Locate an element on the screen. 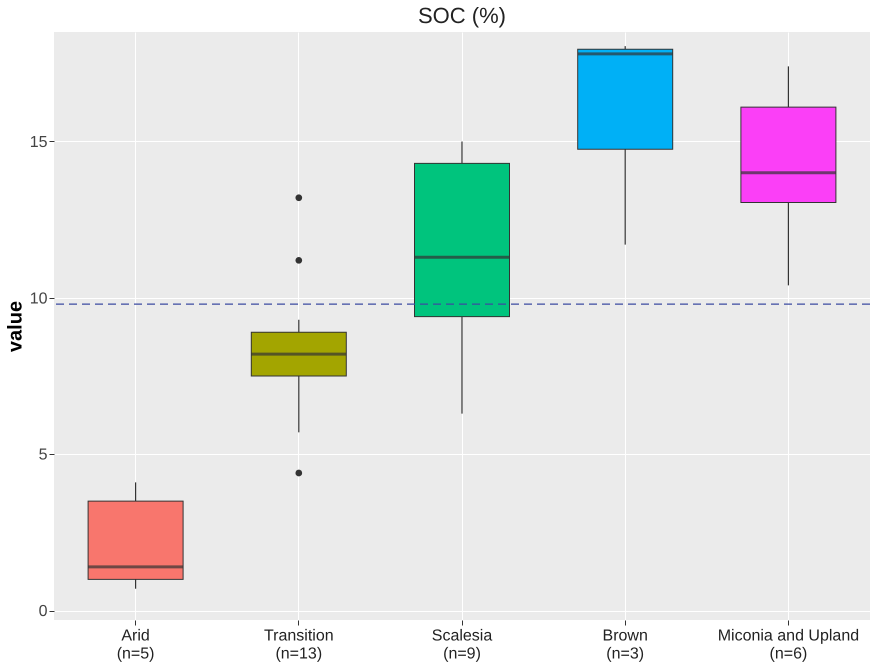 The height and width of the screenshot is (666, 876). y-tick-label: 0 is located at coordinates (43, 611).